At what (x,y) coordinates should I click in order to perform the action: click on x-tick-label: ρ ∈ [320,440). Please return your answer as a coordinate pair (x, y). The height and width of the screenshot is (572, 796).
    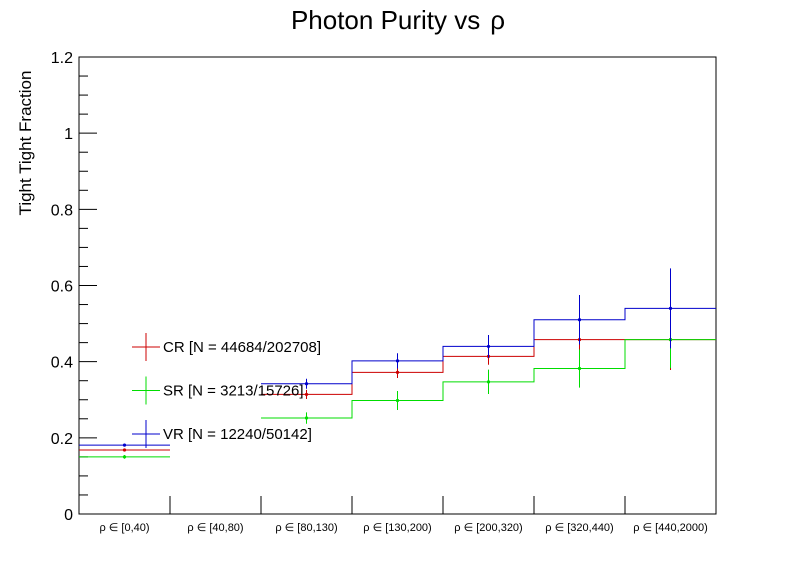
    Looking at the image, I should click on (579, 528).